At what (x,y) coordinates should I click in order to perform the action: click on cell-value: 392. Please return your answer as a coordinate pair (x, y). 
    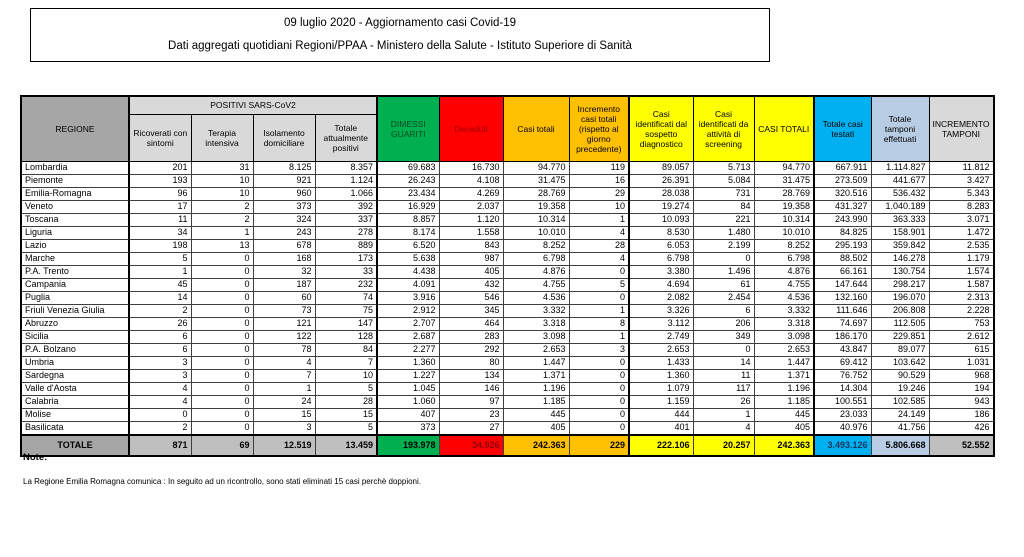
    Looking at the image, I should click on (346, 207).